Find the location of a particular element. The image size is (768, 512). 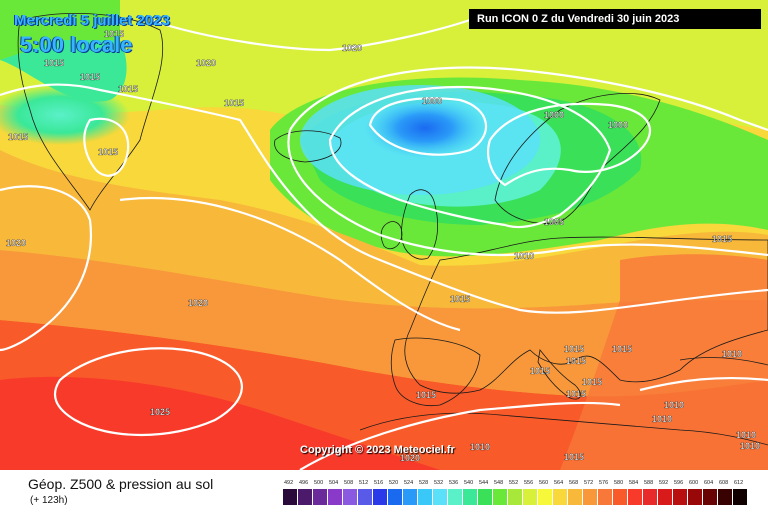

legend-tick-label: 508 is located at coordinates (348, 483).